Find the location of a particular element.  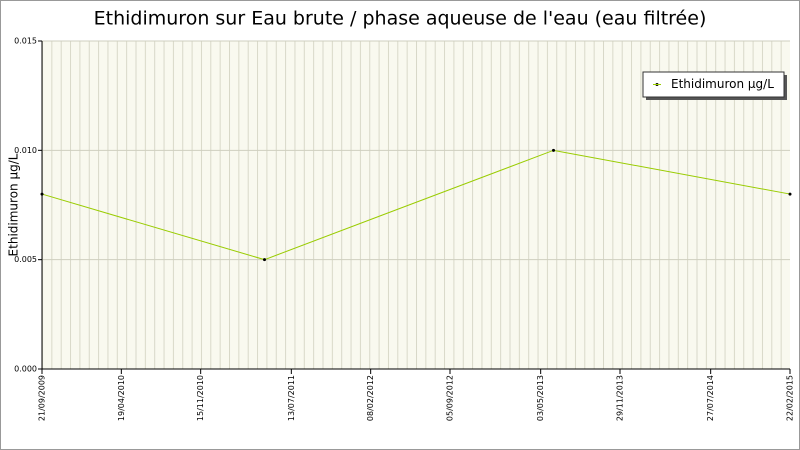

y-axis-label: Ethidimuron µg/L is located at coordinates (14, 204).